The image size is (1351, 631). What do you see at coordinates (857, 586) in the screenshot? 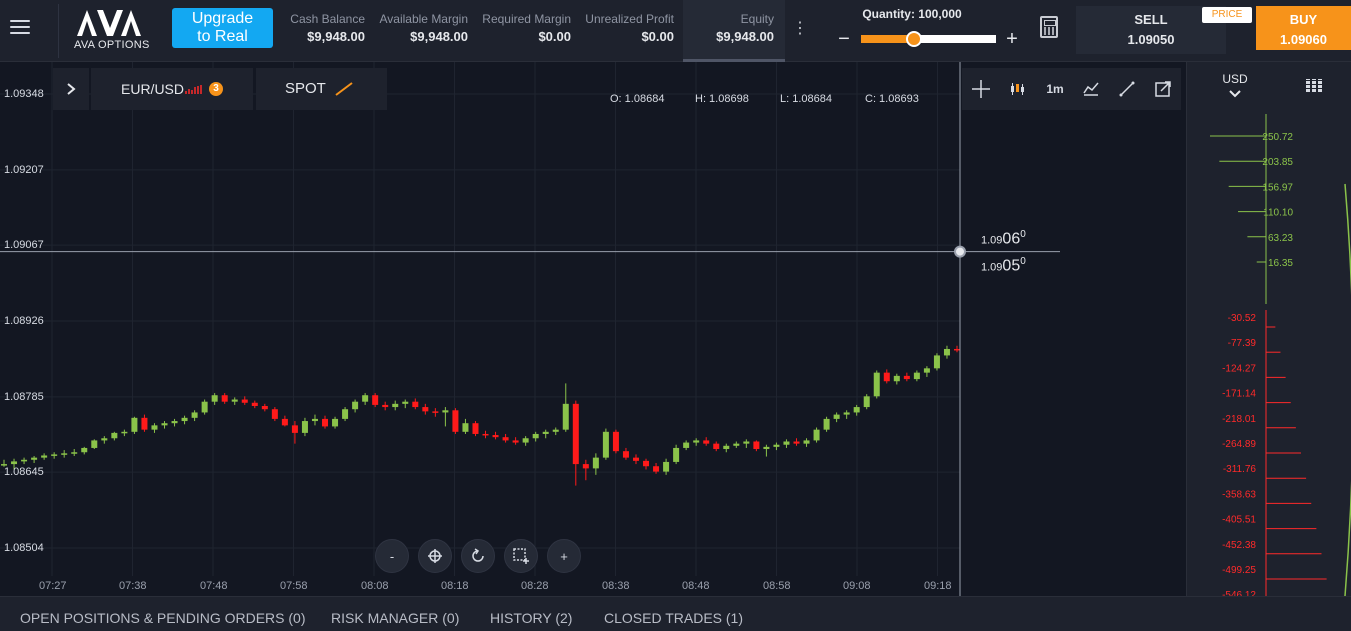
I see `x-tick-label: 09:08` at bounding box center [857, 586].